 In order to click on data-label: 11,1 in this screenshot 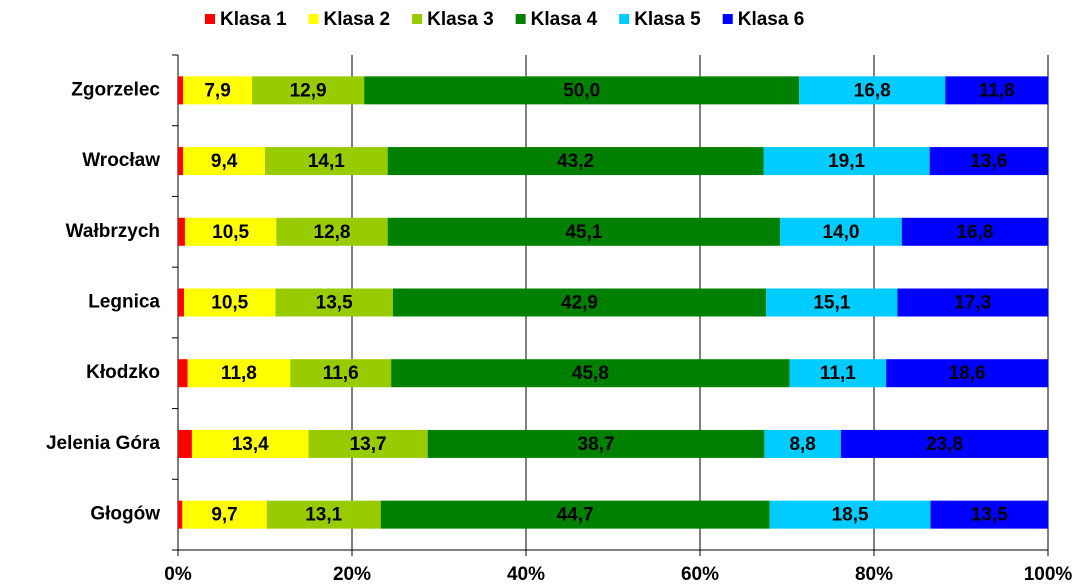, I will do `click(838, 373)`.